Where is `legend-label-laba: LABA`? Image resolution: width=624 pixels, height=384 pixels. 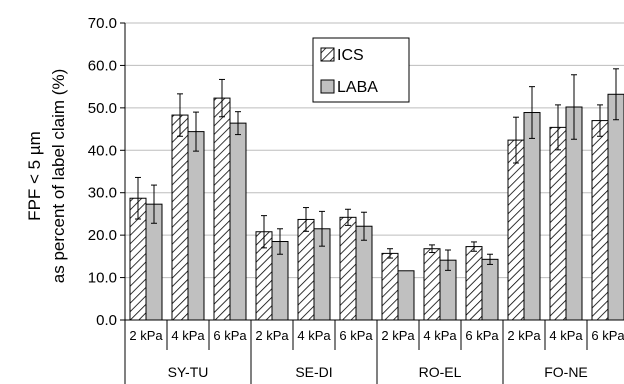 legend-label-laba: LABA is located at coordinates (357, 87).